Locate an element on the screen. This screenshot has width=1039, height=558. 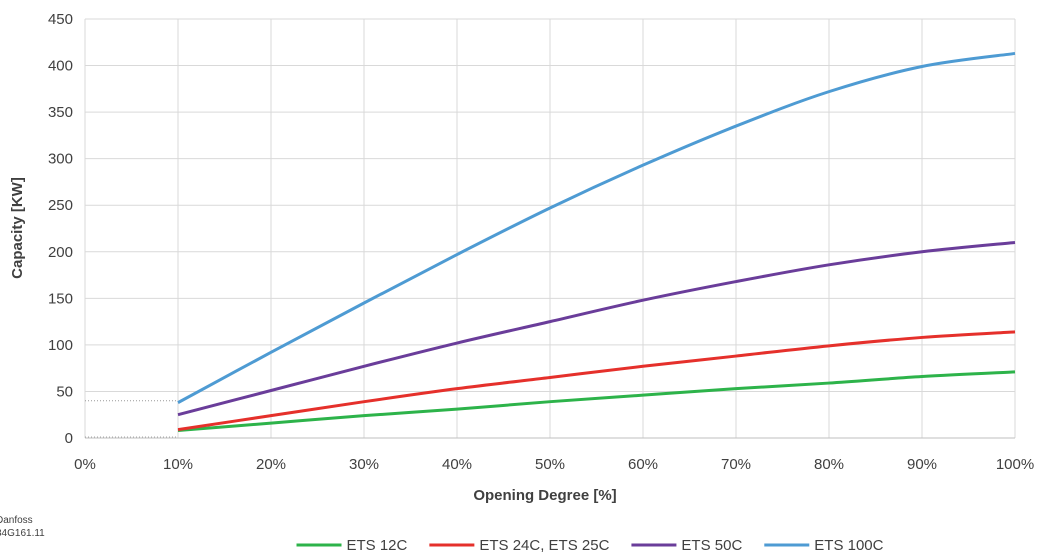
y-tick-label: 250 is located at coordinates (60, 205).